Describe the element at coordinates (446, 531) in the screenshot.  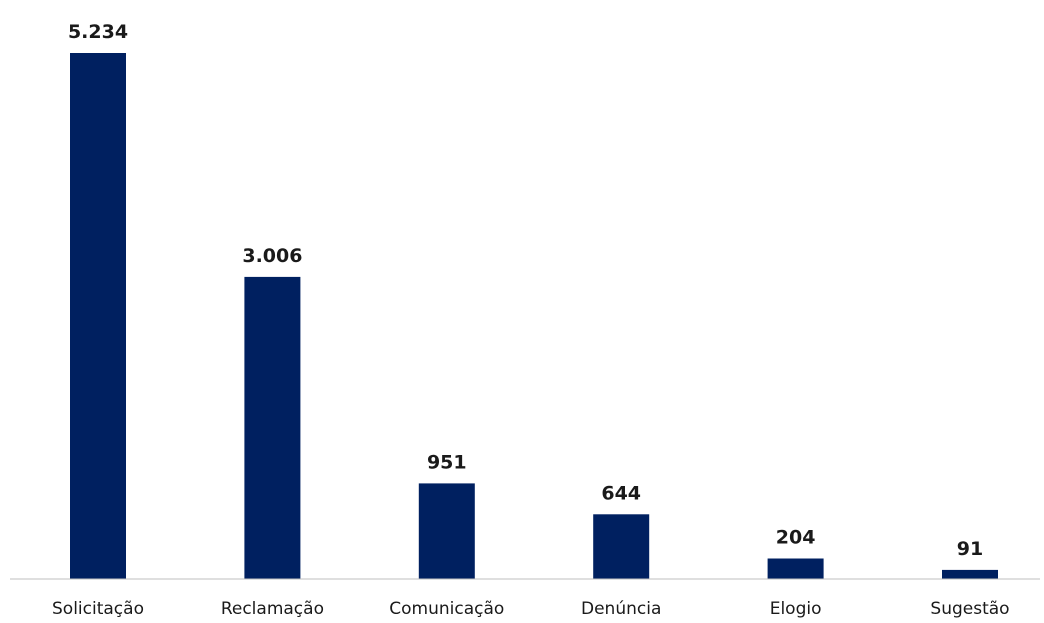
I see `bar-comunicacao` at that location.